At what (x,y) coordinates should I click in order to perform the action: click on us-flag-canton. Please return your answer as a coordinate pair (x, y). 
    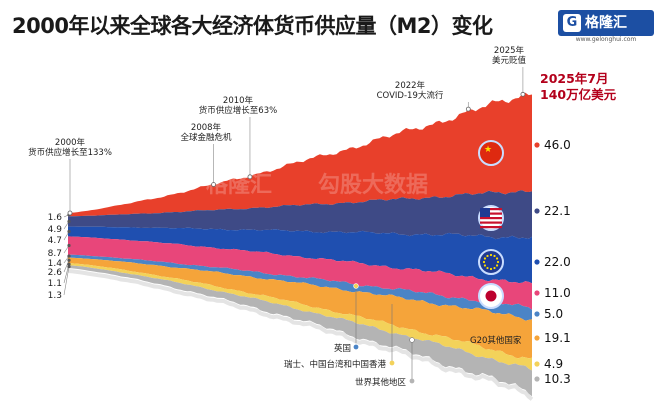
    Looking at the image, I should click on (485, 212).